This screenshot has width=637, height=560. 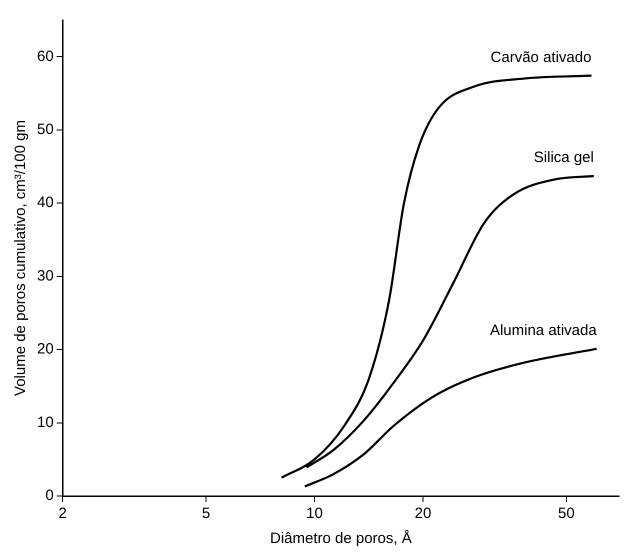 I want to click on x-axis-title: Diâmetro de poros, Å, so click(x=341, y=538).